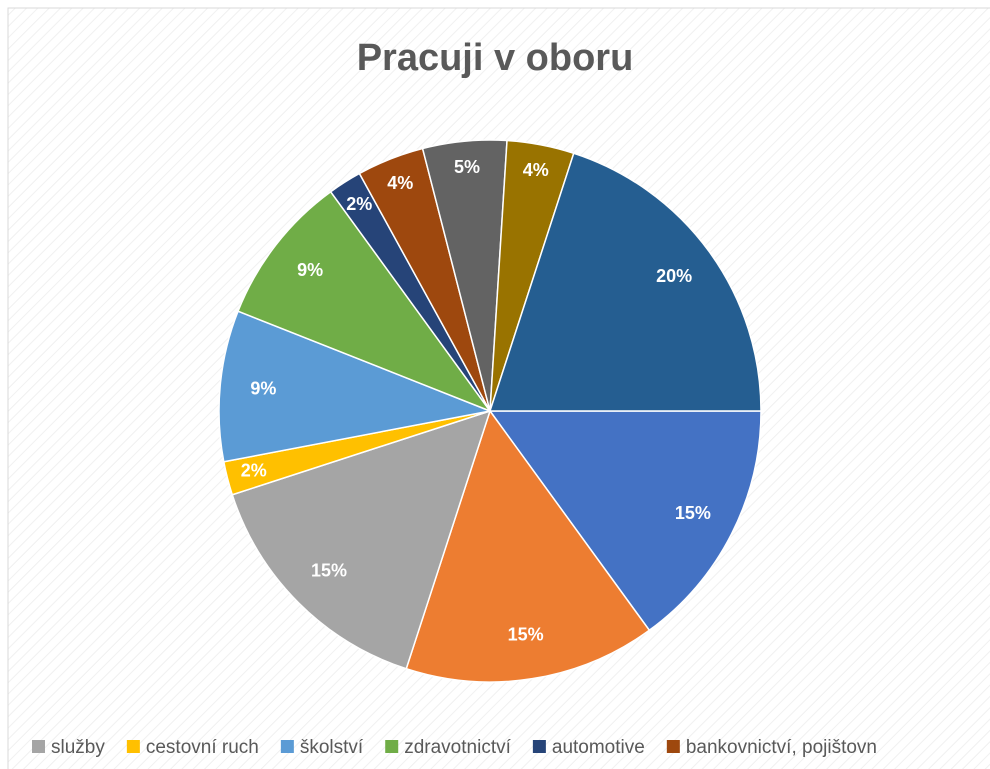  What do you see at coordinates (781, 747) in the screenshot?
I see `legend-label: bankovnictví, pojištovn` at bounding box center [781, 747].